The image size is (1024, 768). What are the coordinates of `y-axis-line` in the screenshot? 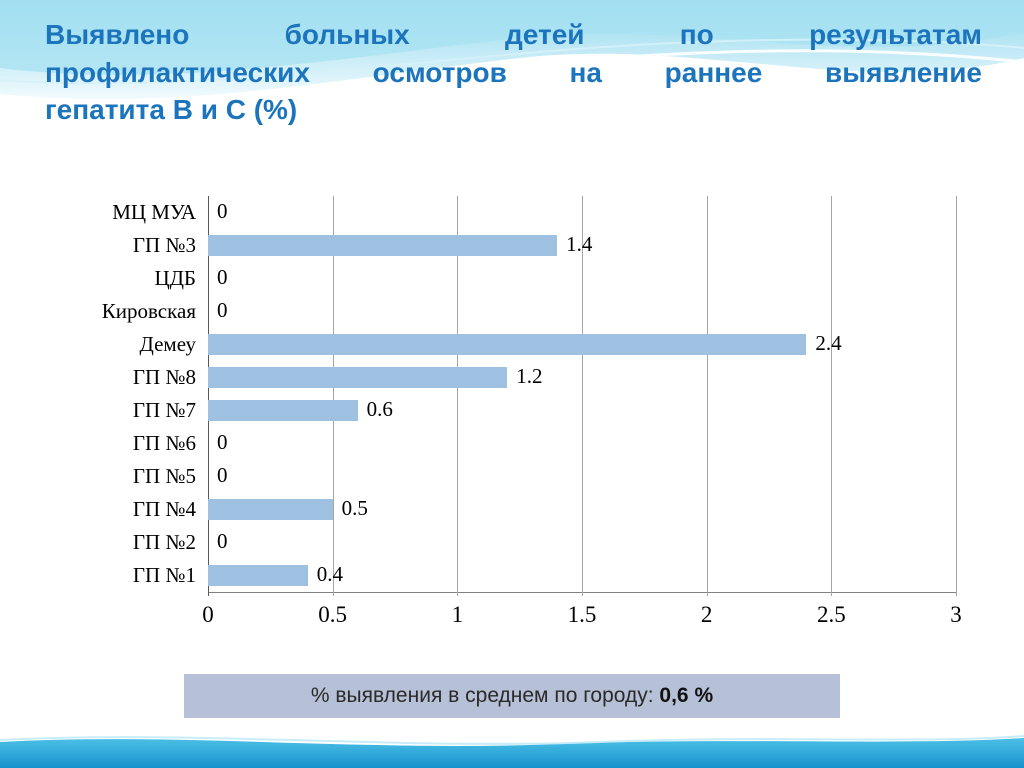 It's located at (208, 396).